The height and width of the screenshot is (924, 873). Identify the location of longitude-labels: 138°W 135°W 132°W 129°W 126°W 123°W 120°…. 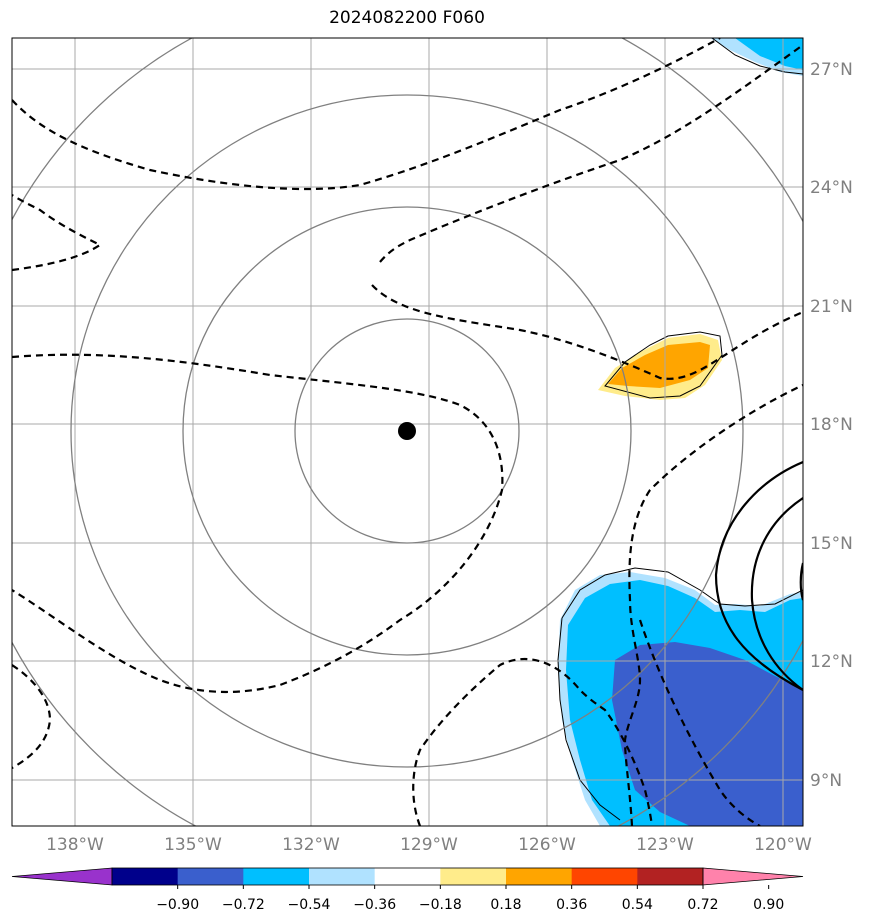
(429, 845).